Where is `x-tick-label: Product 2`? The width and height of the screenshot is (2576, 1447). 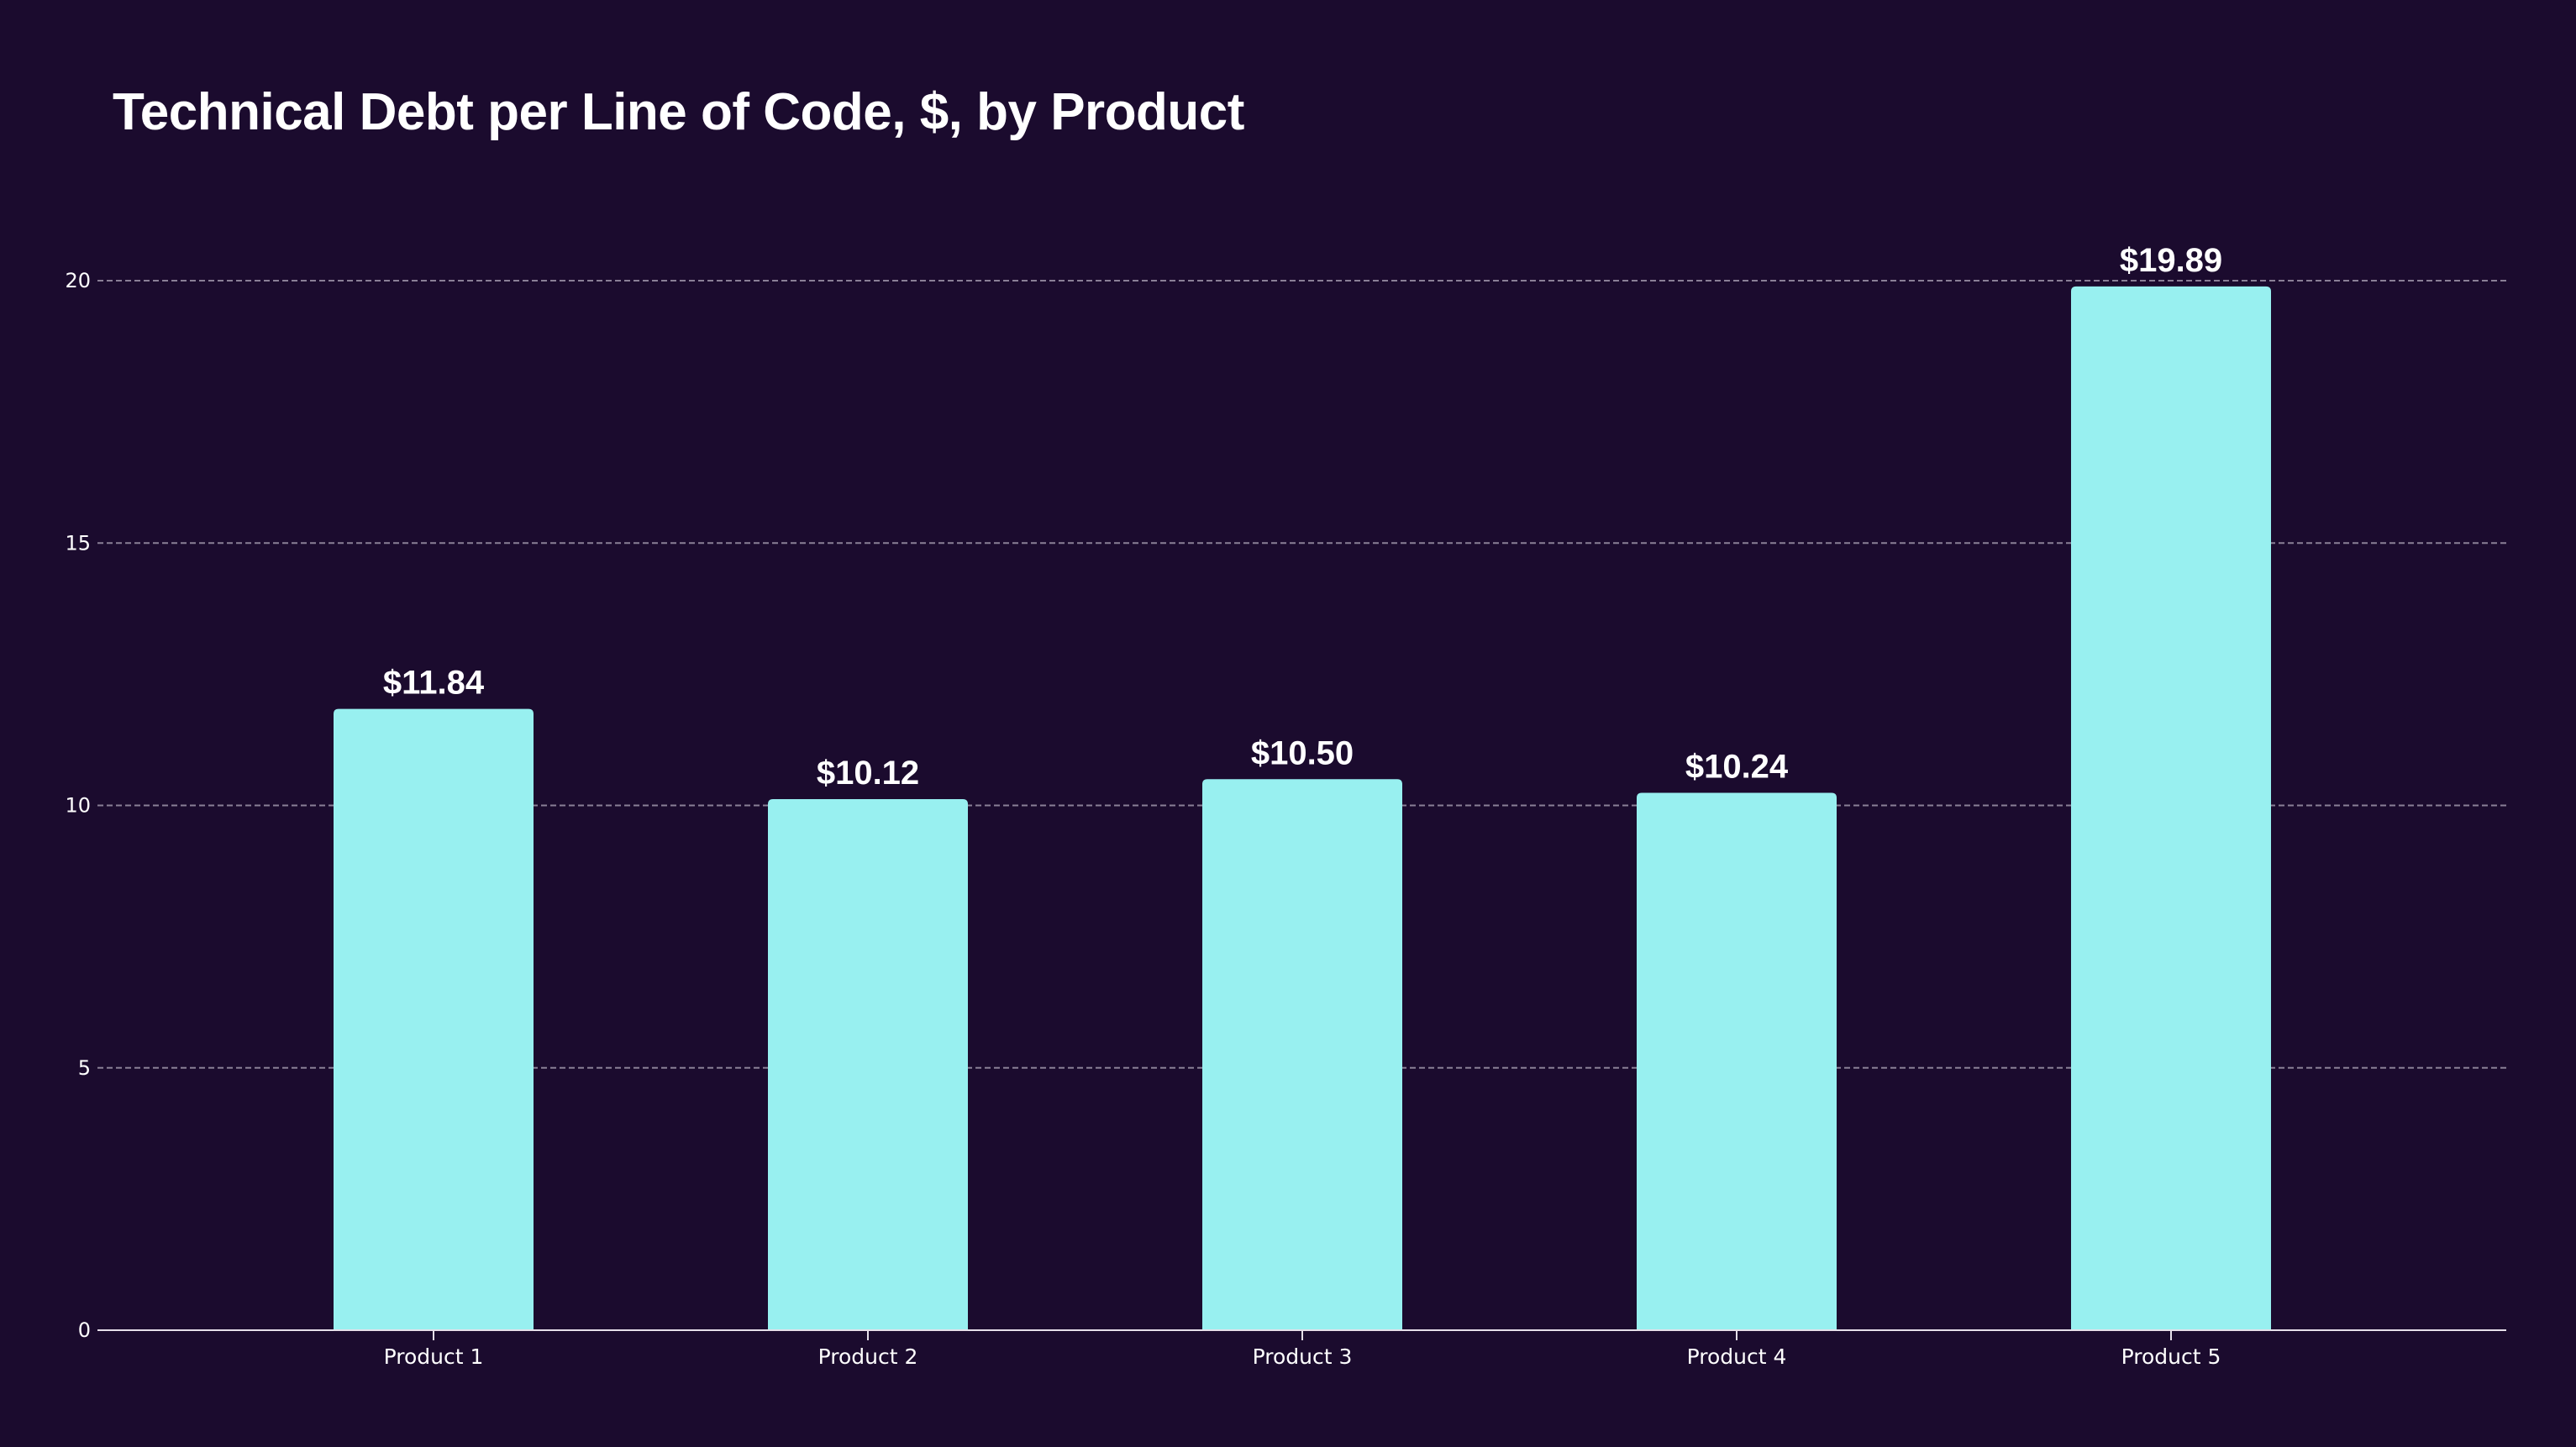
x-tick-label: Product 2 is located at coordinates (868, 1356).